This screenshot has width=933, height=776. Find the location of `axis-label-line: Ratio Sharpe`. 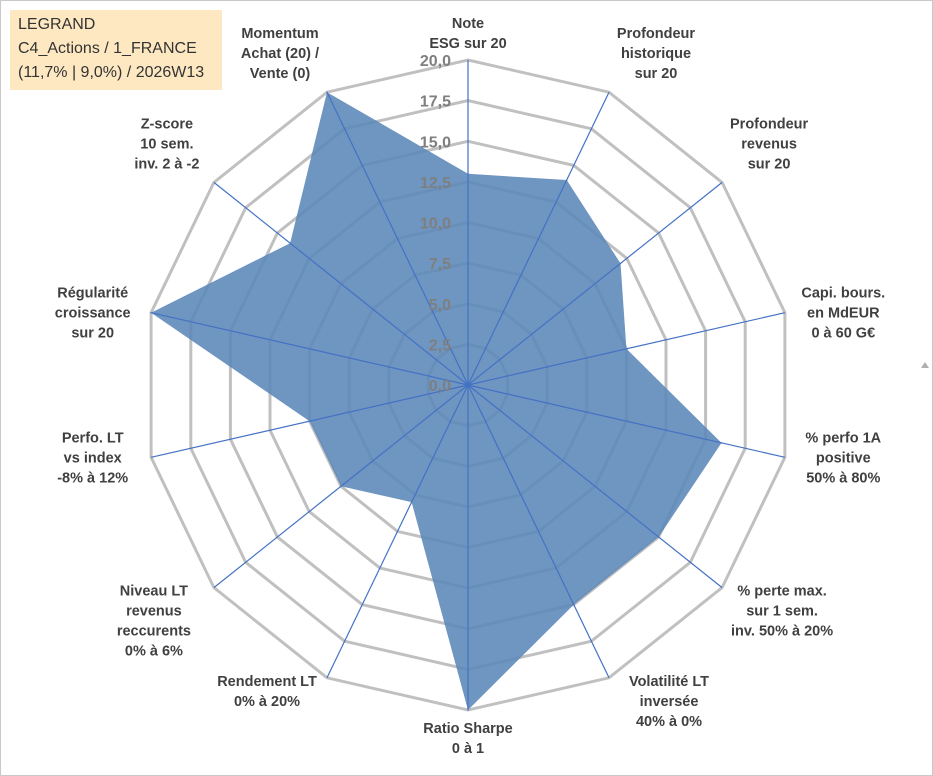

axis-label-line: Ratio Sharpe is located at coordinates (467, 729).